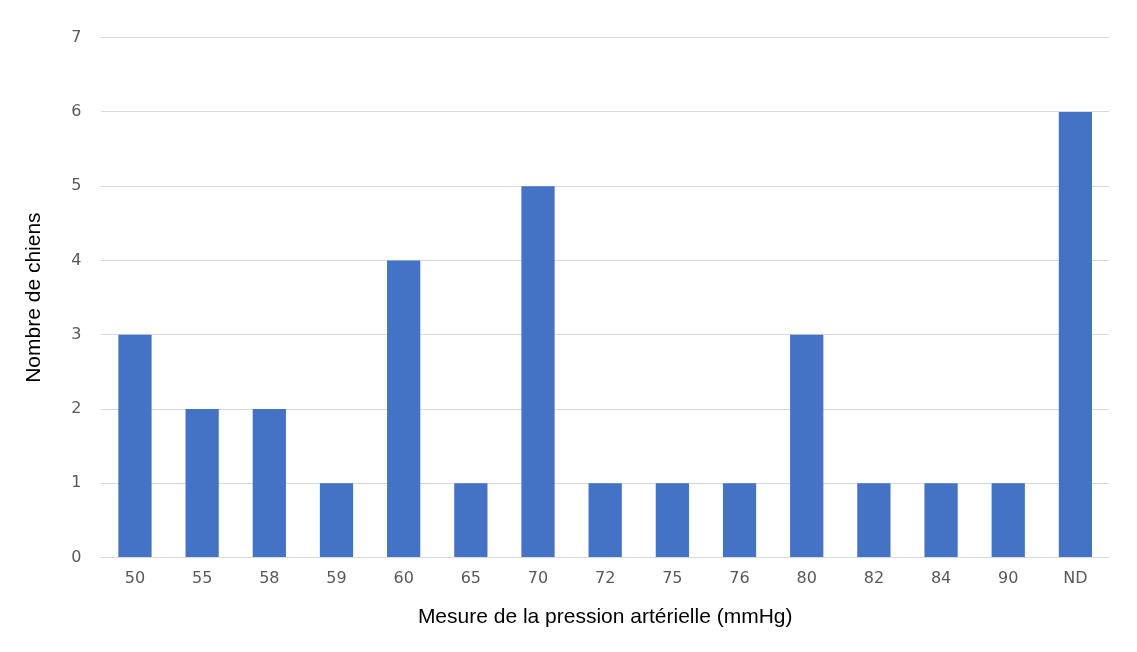  What do you see at coordinates (471, 578) in the screenshot?
I see `x-tick-label: 65` at bounding box center [471, 578].